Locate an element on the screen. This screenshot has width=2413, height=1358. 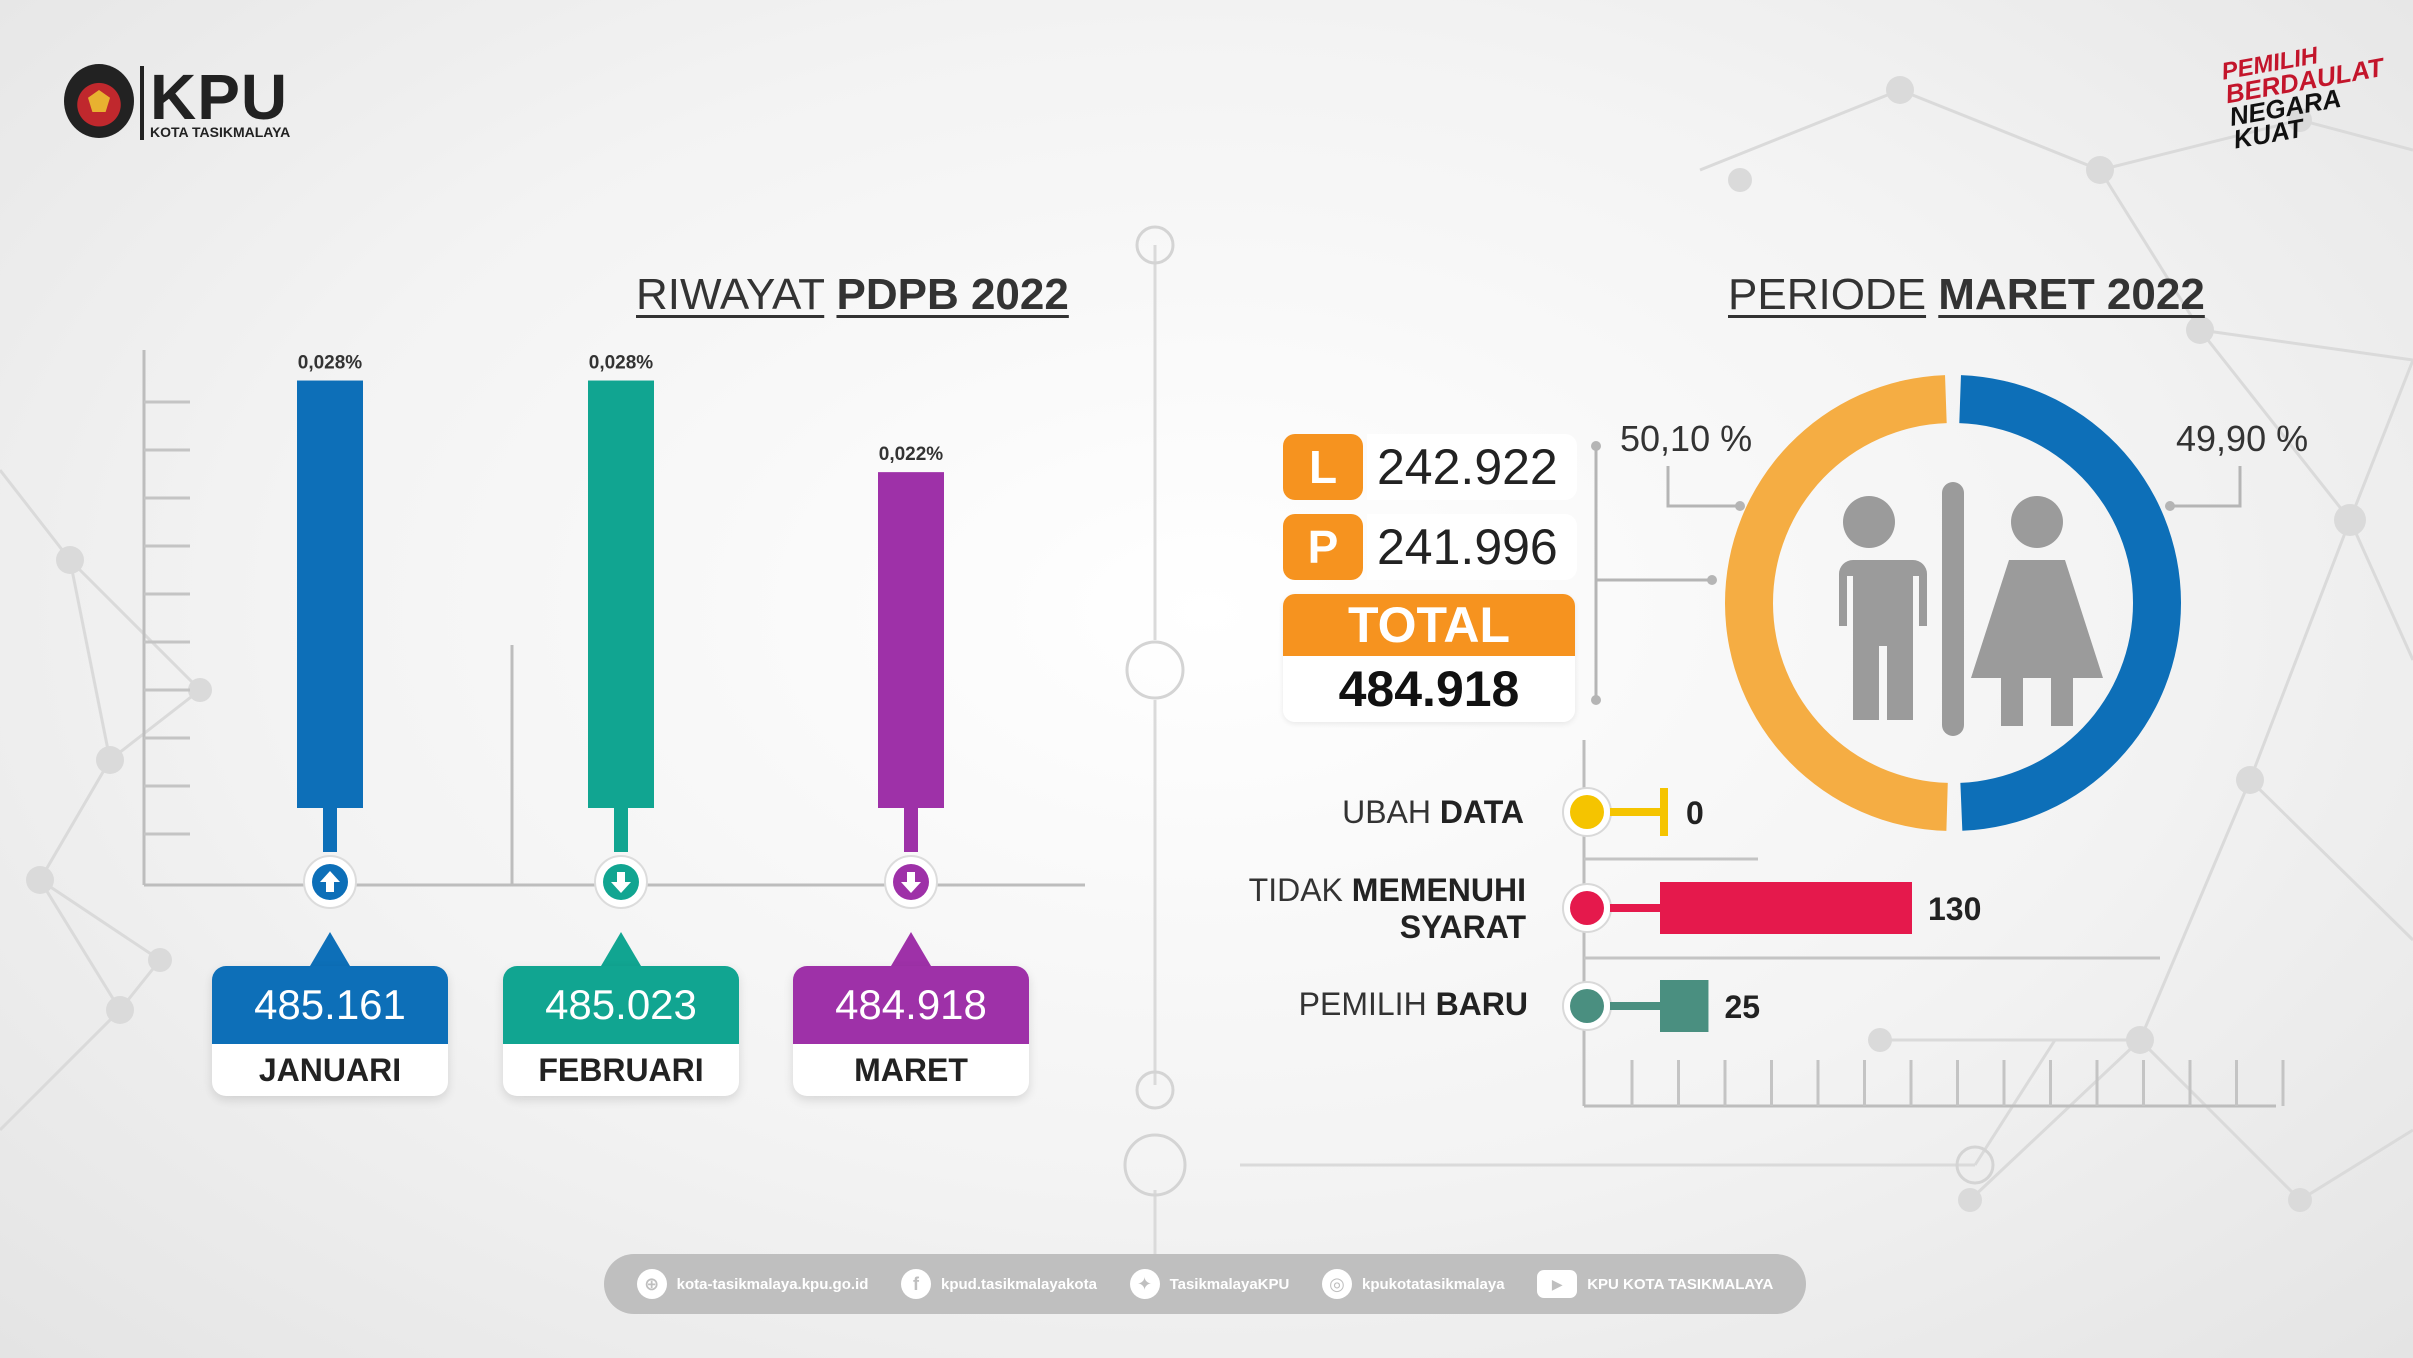
month-card-januari: 485.161 JANUARI is located at coordinates (330, 1031).